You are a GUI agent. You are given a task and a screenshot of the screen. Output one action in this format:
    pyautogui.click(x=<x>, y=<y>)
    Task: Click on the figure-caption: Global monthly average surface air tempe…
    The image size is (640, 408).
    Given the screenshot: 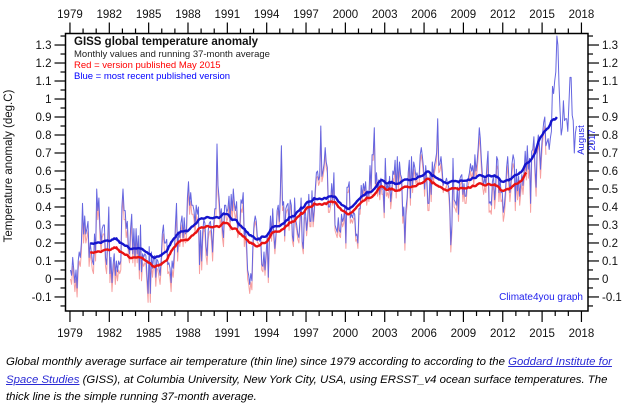 What is the action you would take?
    pyautogui.click(x=320, y=377)
    